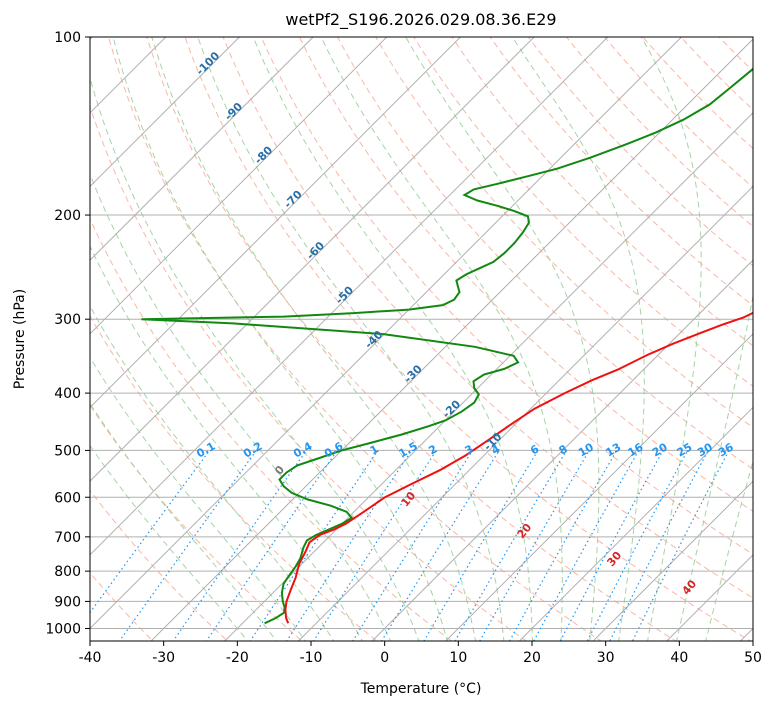 This screenshot has height=708, width=775. I want to click on x-tick-label: 0, so click(384, 658).